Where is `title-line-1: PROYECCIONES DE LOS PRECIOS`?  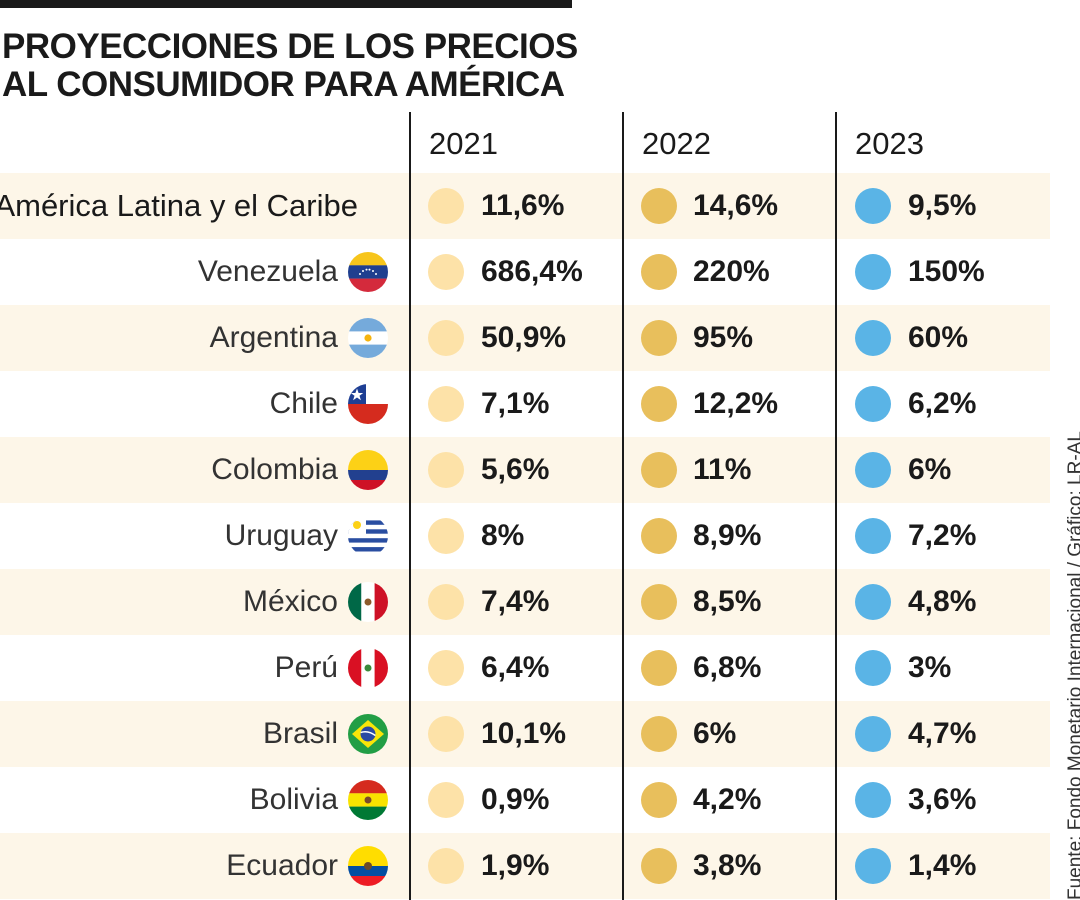
title-line-1: PROYECCIONES DE LOS PRECIOS is located at coordinates (290, 46).